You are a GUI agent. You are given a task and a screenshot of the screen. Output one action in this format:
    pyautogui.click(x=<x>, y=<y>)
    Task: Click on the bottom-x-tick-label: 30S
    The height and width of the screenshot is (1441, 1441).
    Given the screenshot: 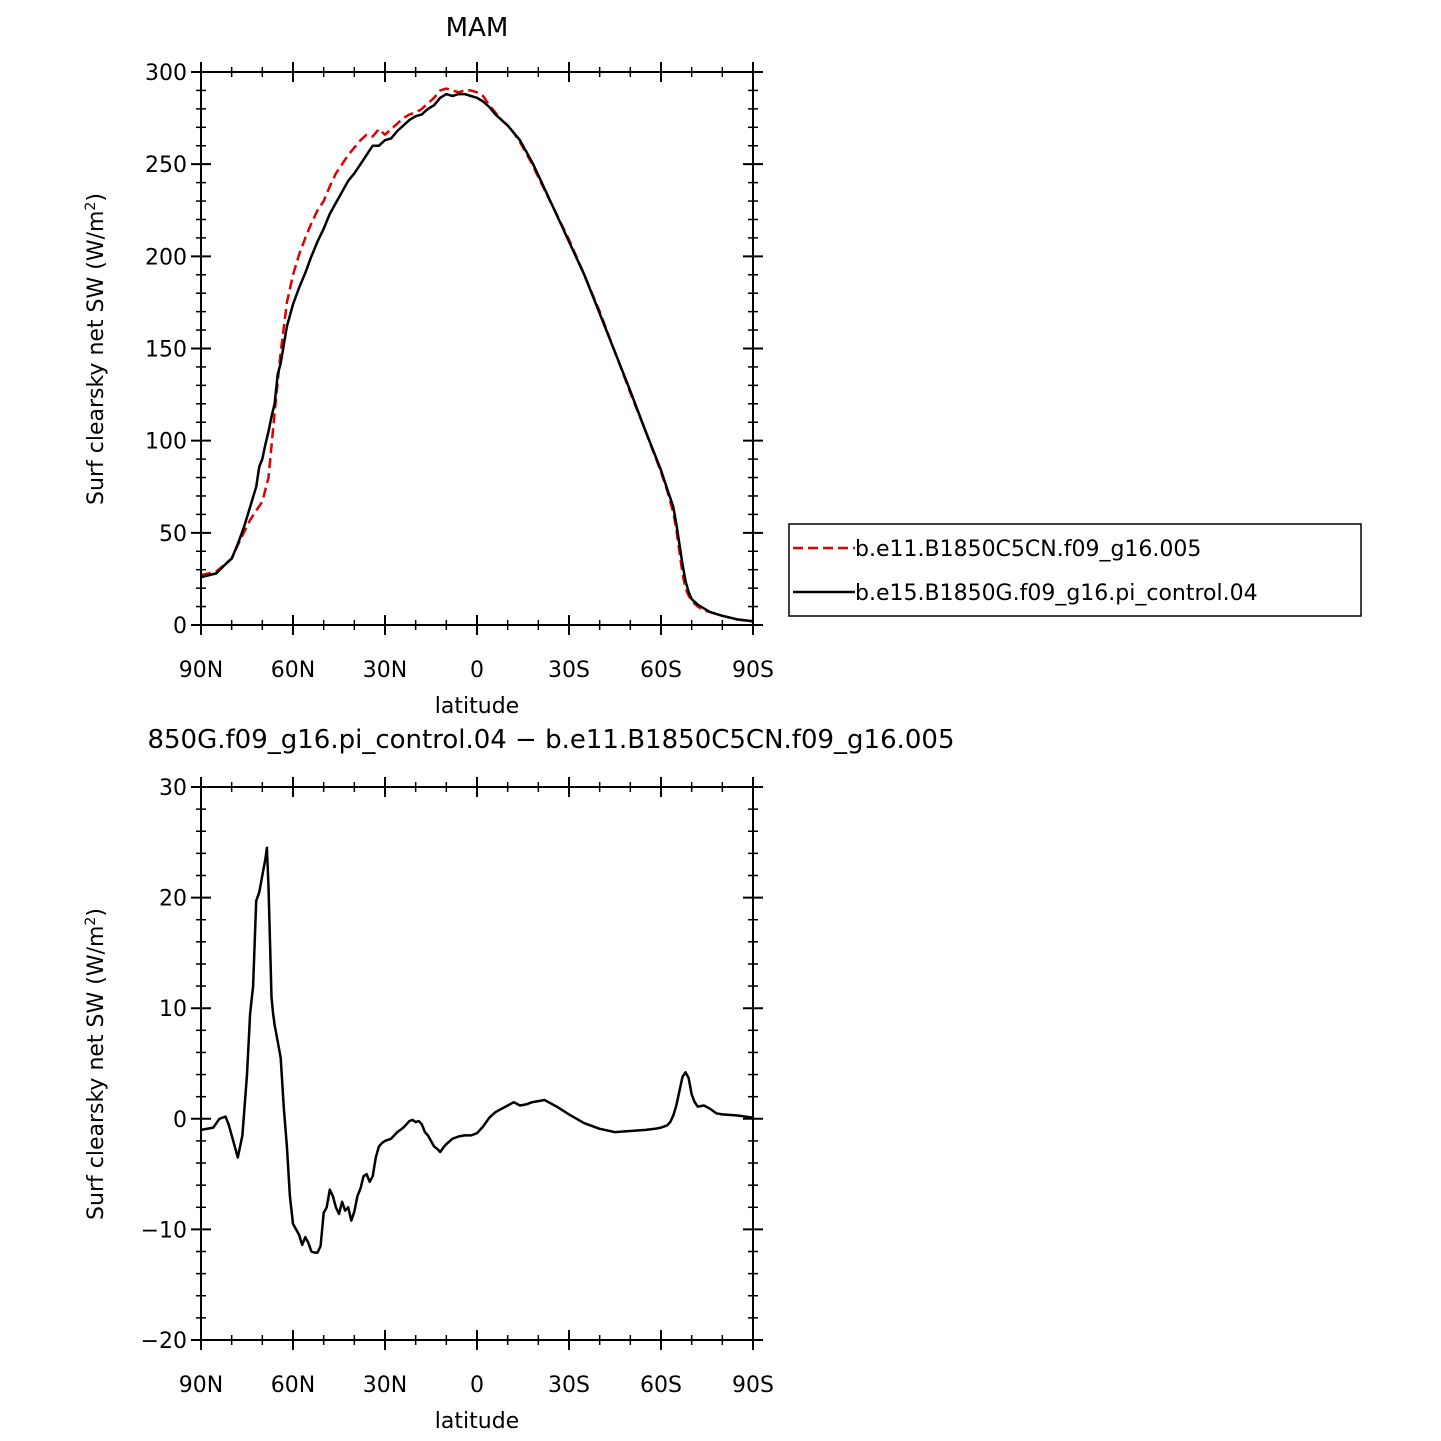 What is the action you would take?
    pyautogui.click(x=569, y=1385)
    